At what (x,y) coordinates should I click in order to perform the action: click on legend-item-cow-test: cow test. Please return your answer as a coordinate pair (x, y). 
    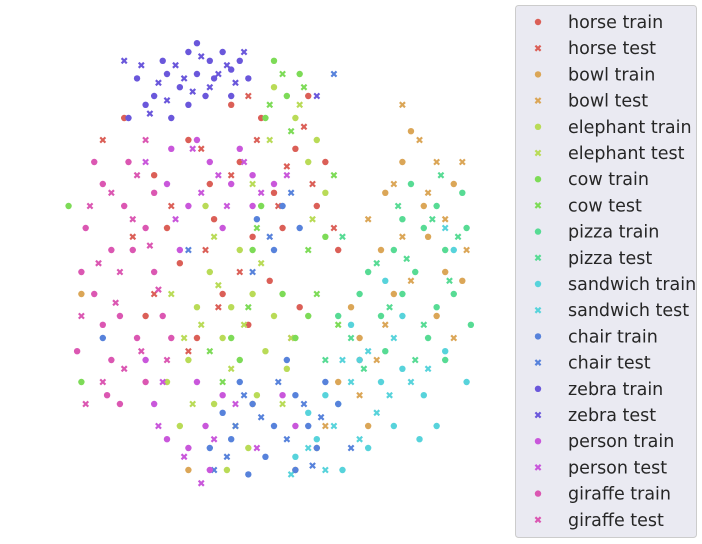
    Looking at the image, I should click on (588, 206).